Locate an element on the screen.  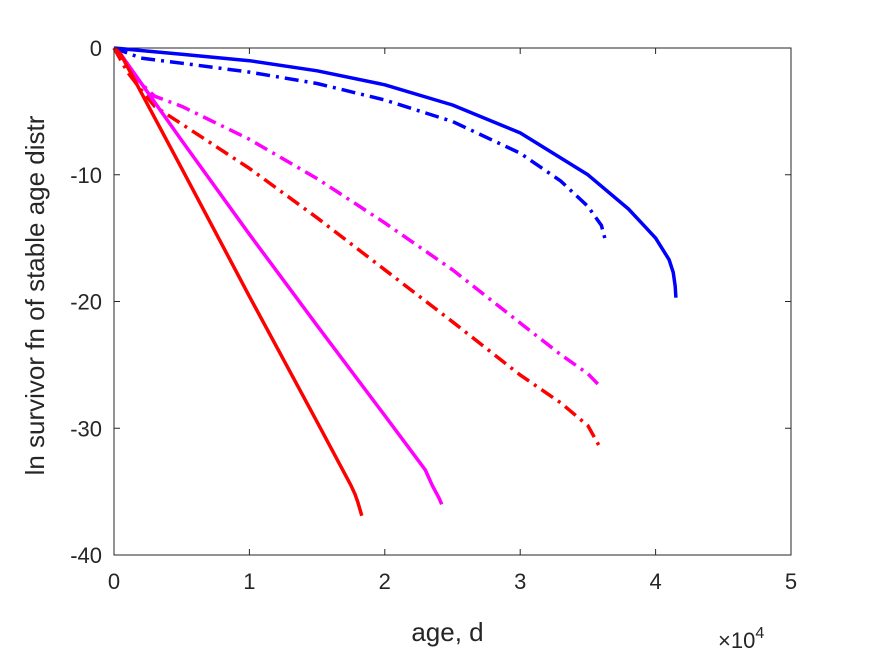
x-tick-label: 1 is located at coordinates (249, 581).